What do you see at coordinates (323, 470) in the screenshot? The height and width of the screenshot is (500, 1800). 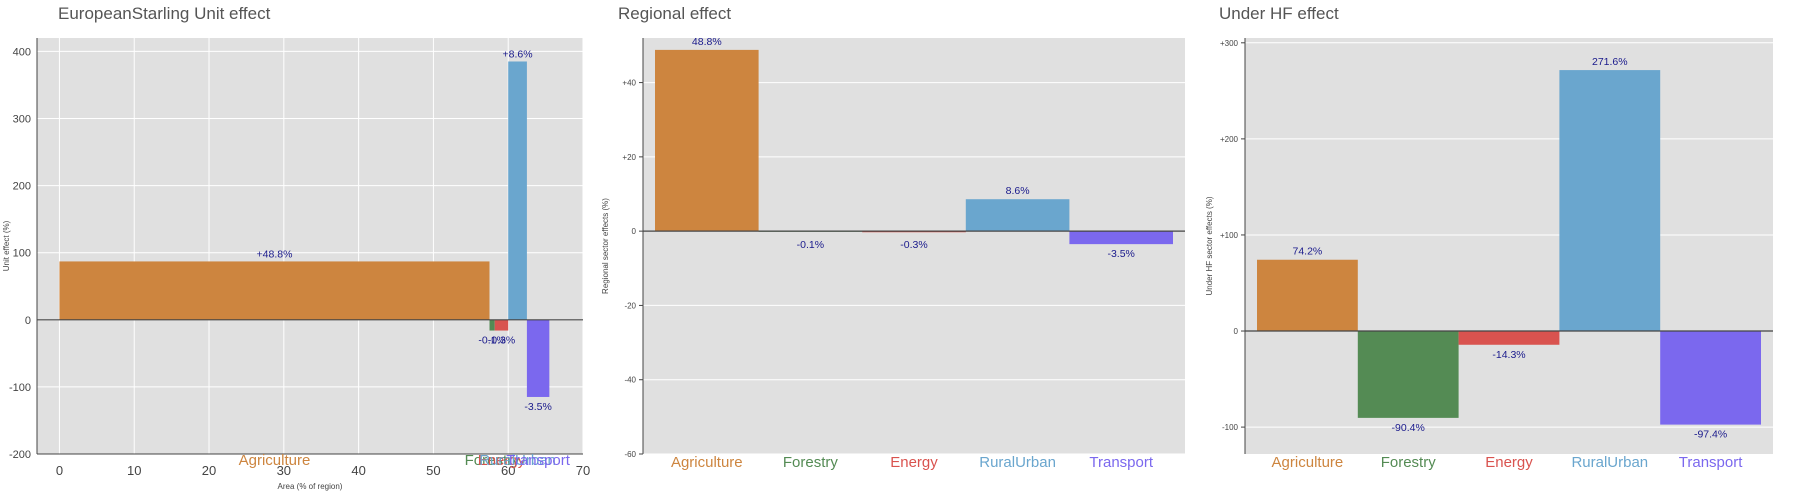 I see `x-tick-labels: 0 10 20 30 40 50 60 70` at bounding box center [323, 470].